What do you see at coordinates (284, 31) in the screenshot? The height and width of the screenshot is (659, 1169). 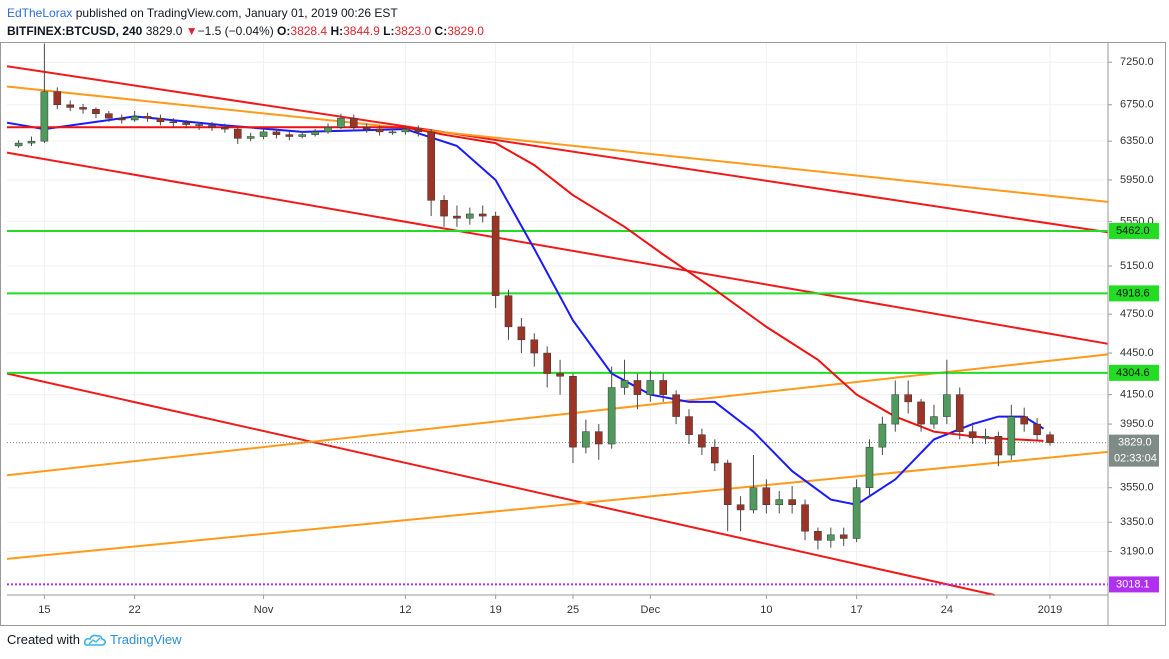 I see `o-label: O:` at bounding box center [284, 31].